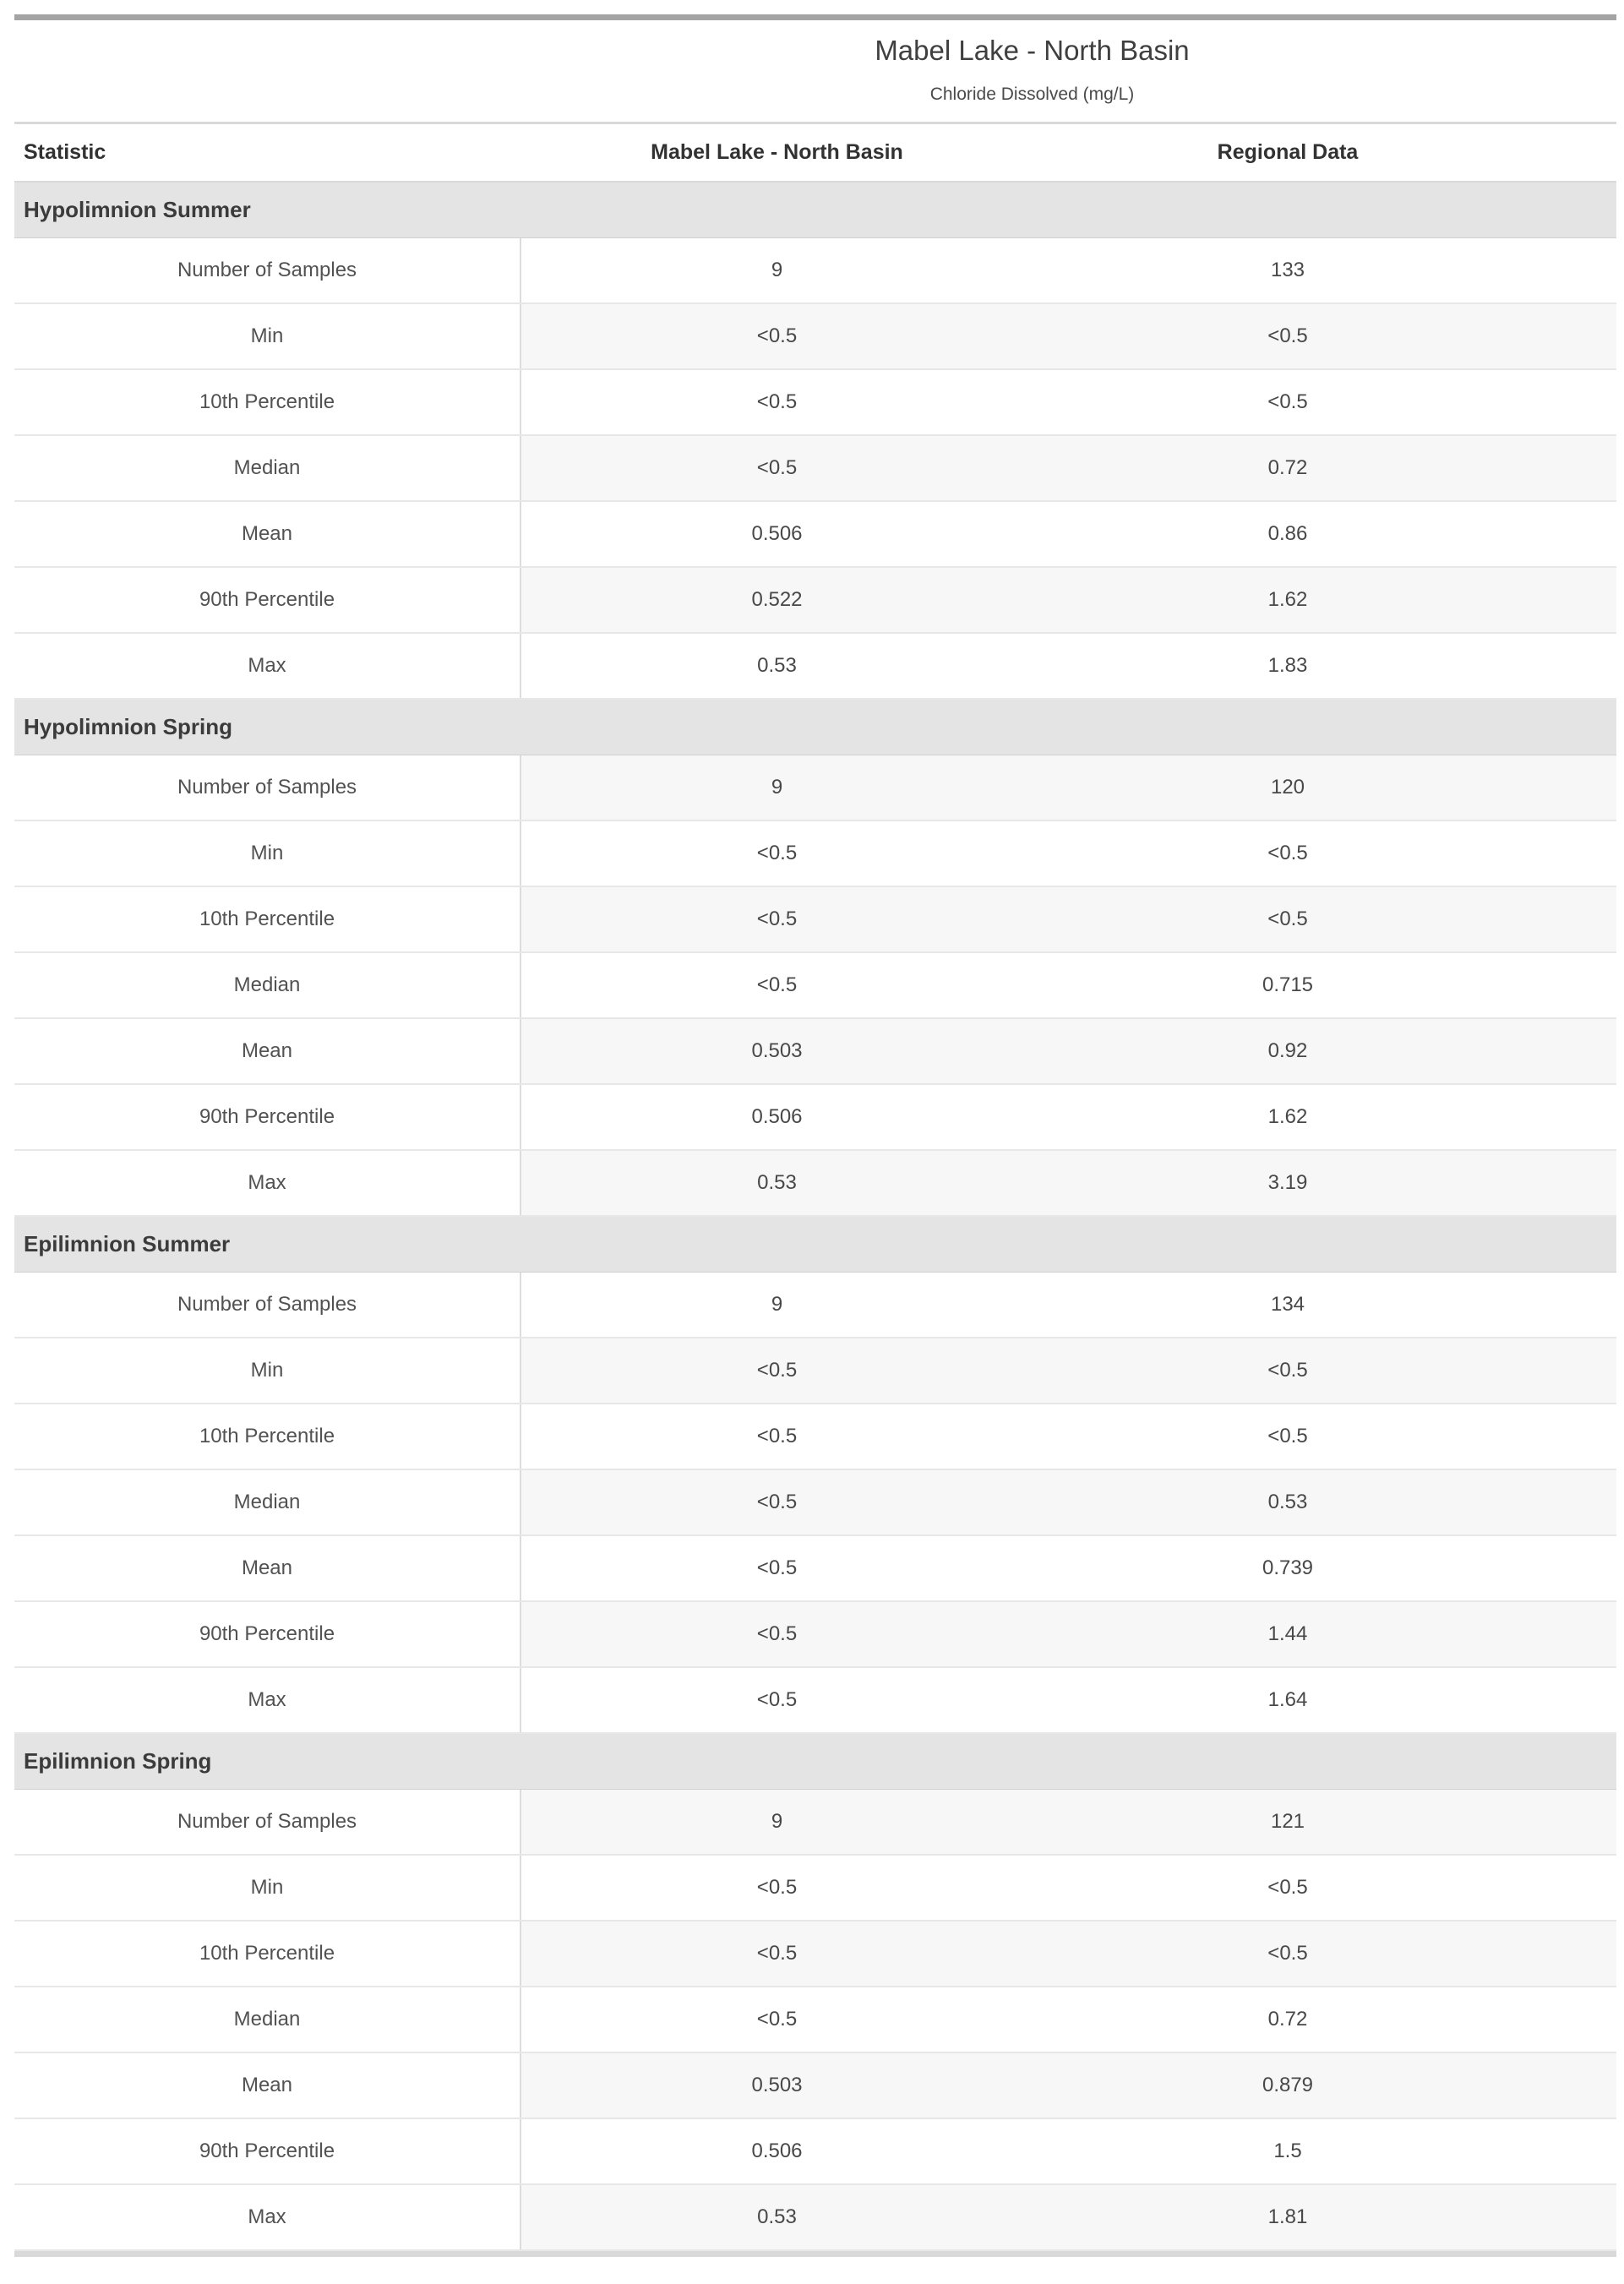 This screenshot has height=2284, width=1624. Describe the element at coordinates (1287, 1304) in the screenshot. I see `regional-value-cell: 134` at that location.